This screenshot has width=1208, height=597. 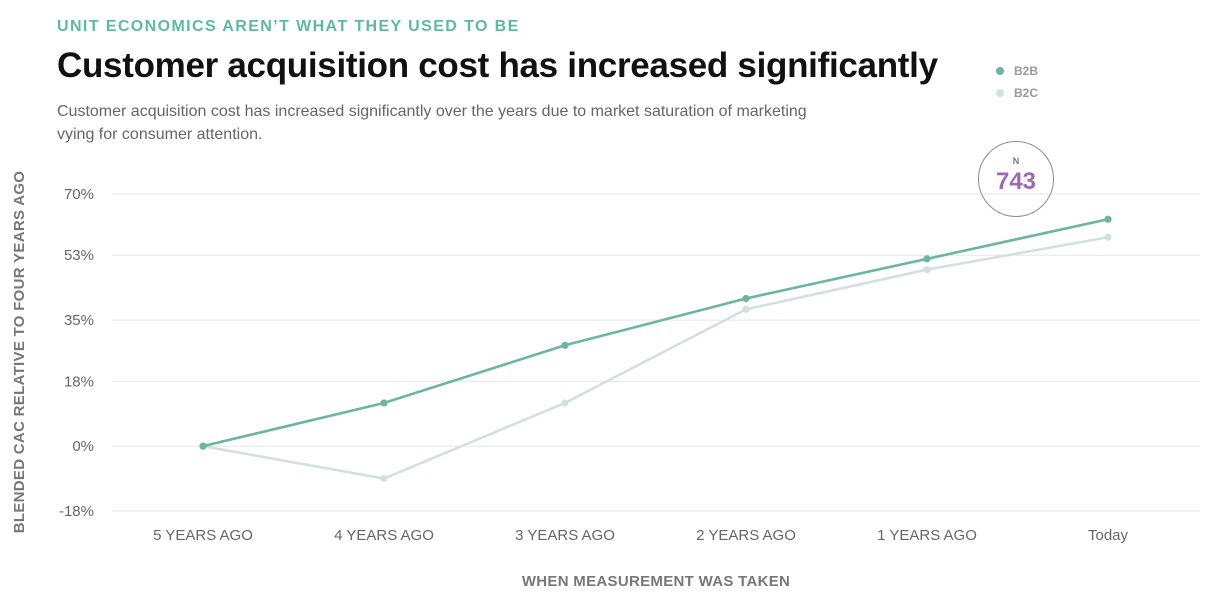 I want to click on y-axis-title: BLENDED CAC RELATIVE TO FOUR YEARS AGO, so click(x=19, y=352).